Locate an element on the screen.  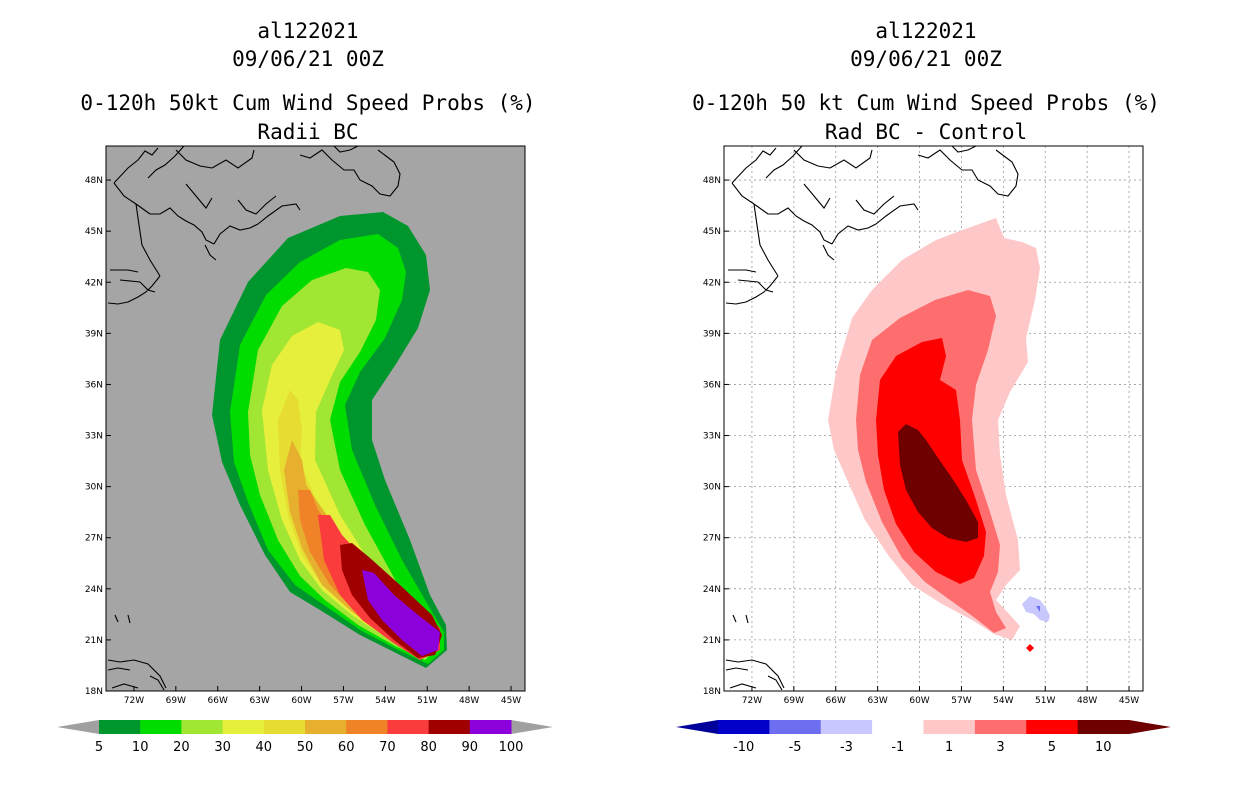
diff-spot is located at coordinates (1030, 648).